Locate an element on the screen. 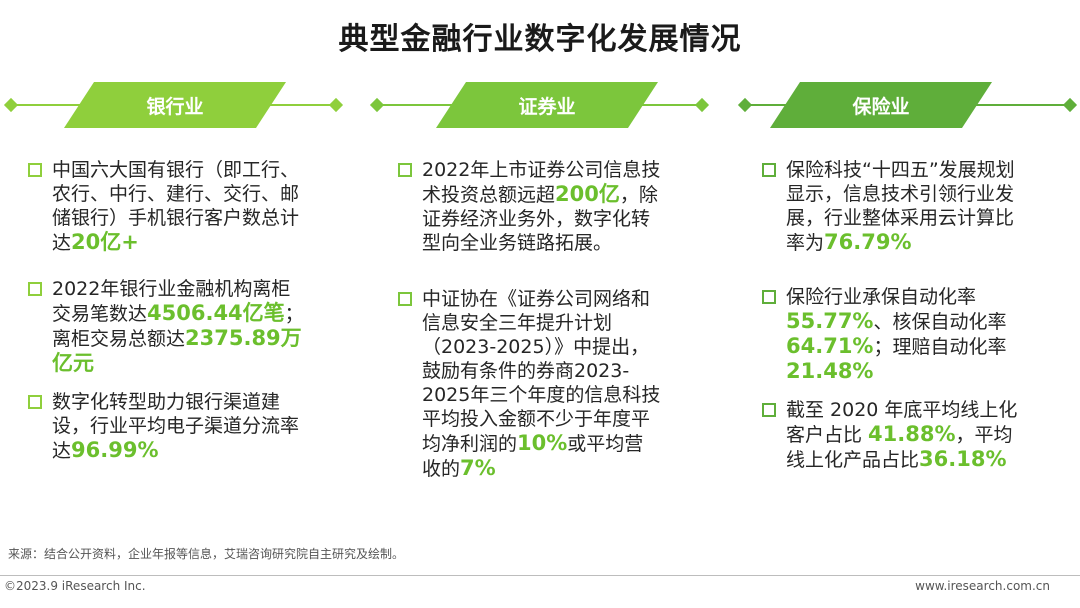 The height and width of the screenshot is (608, 1080). bullet-text: 数字化转型助力银行渠道建设，行业平均电子渠道分流率达 is located at coordinates (176, 426).